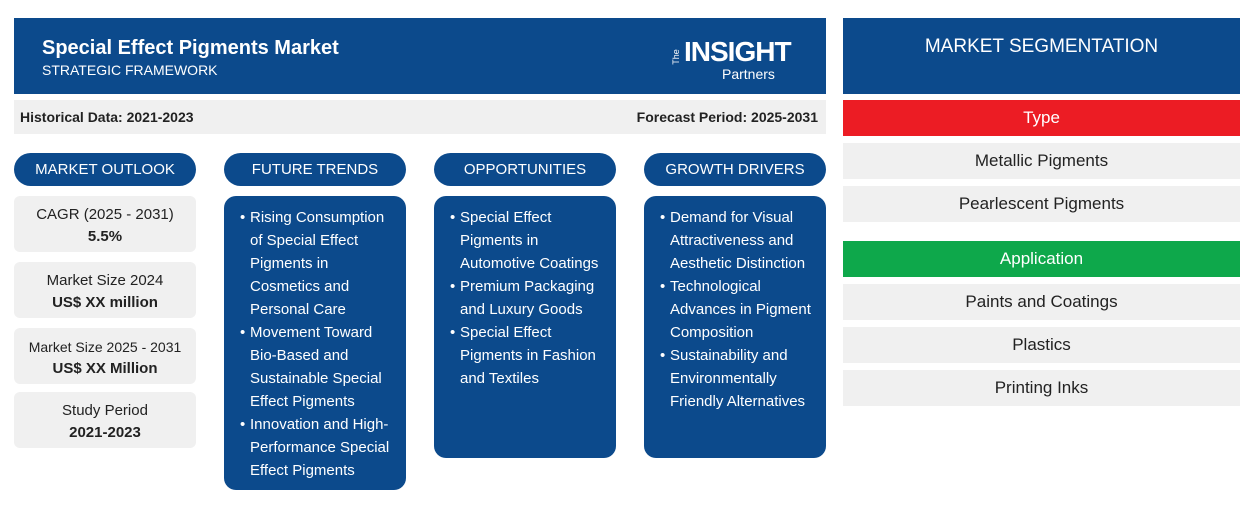 The width and height of the screenshot is (1254, 530). Describe the element at coordinates (105, 280) in the screenshot. I see `label: Market Size 2024` at that location.